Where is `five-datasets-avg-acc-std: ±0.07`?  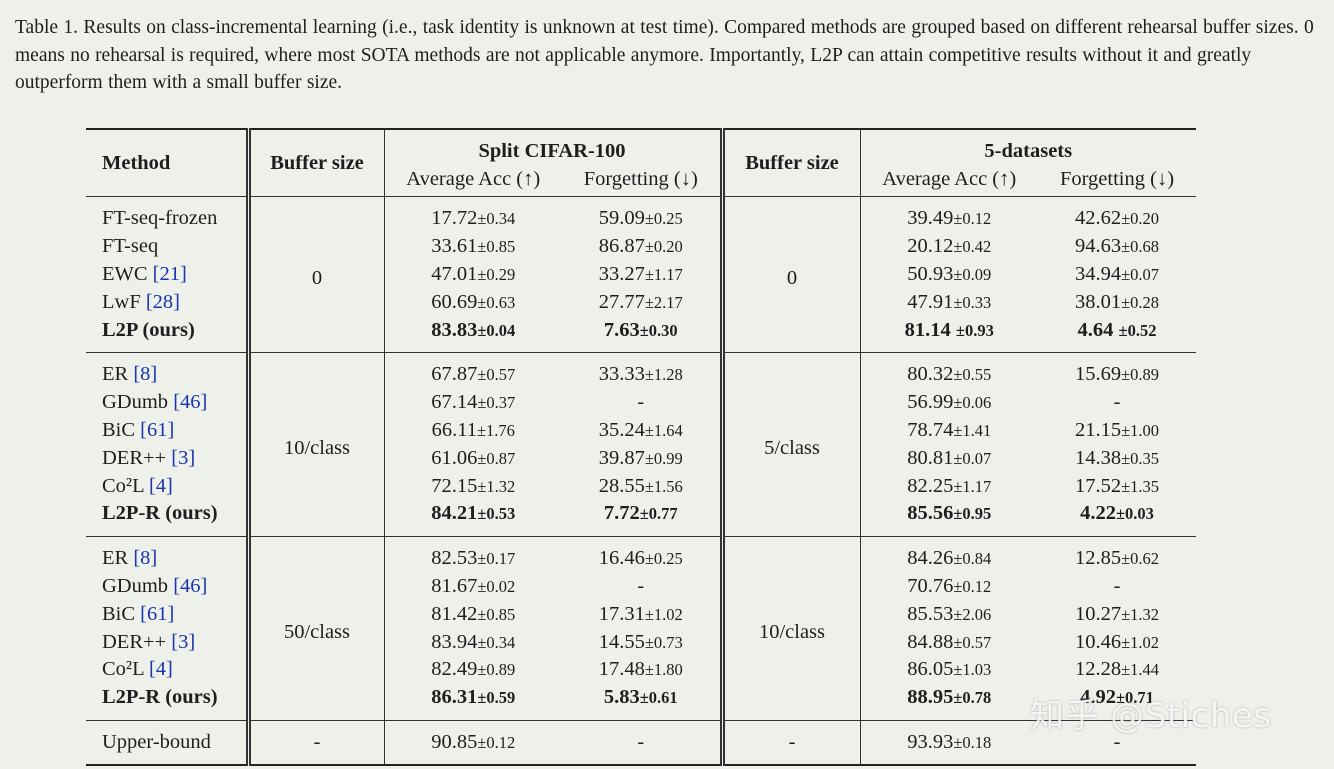
five-datasets-avg-acc-std: ±0.07 is located at coordinates (972, 458).